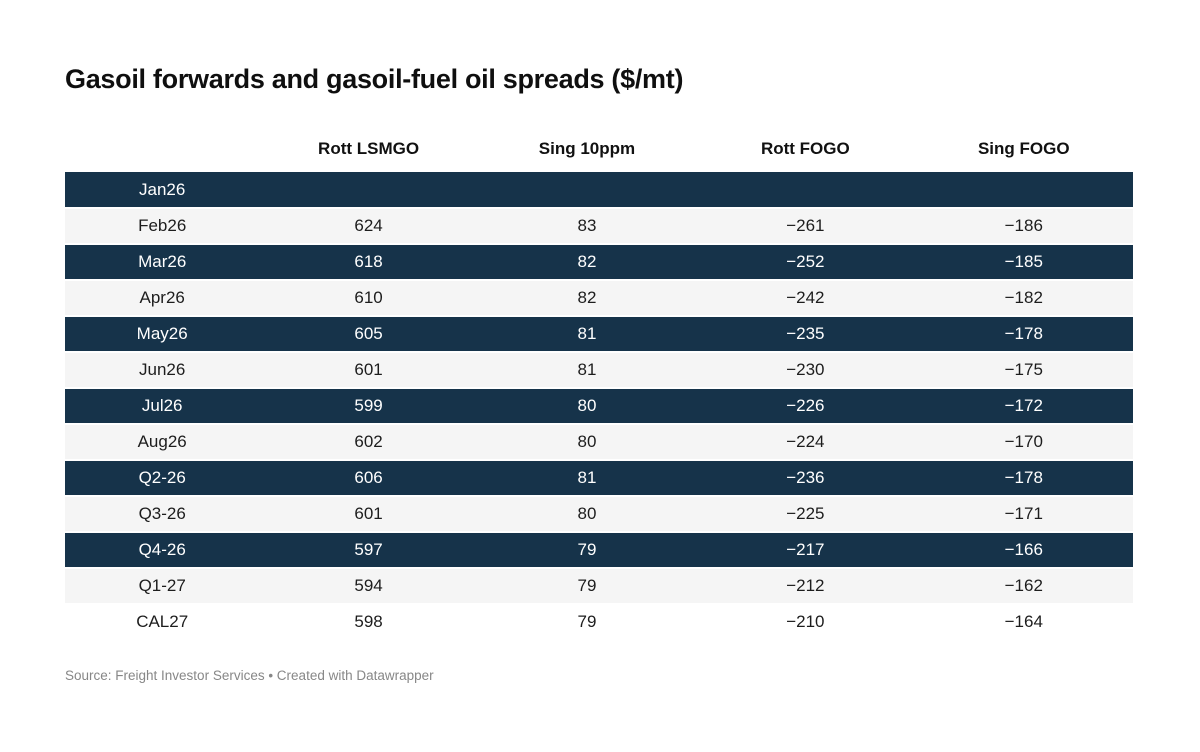 This screenshot has height=752, width=1200. I want to click on cell-value: −186, so click(1023, 226).